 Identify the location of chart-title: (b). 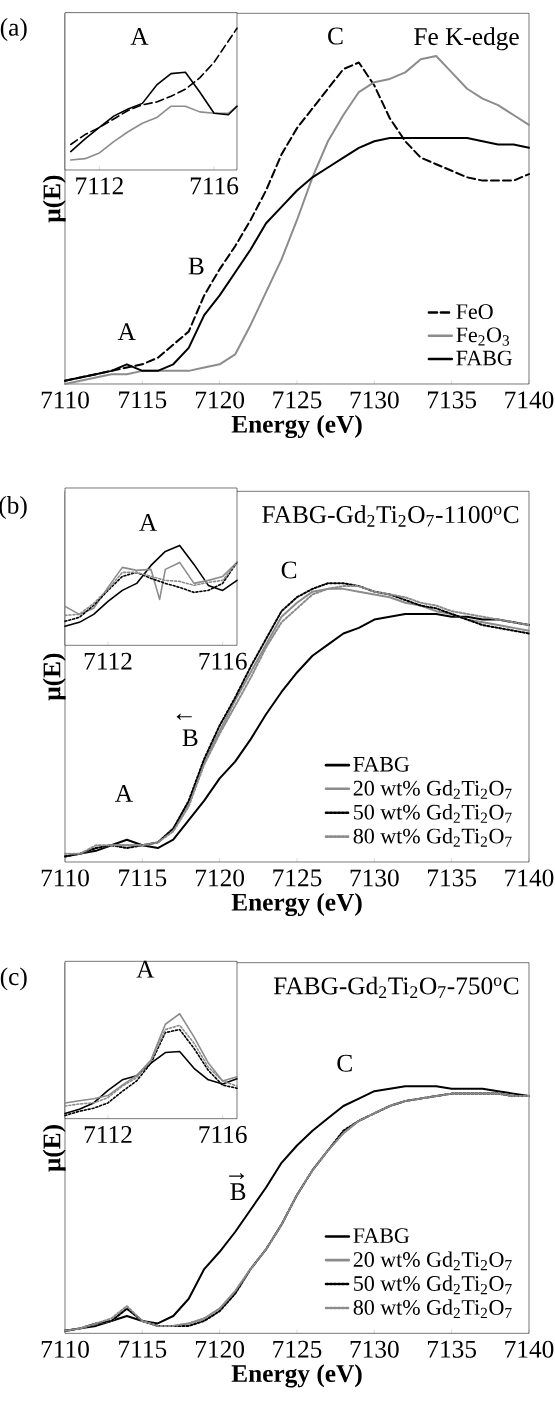
(13, 508).